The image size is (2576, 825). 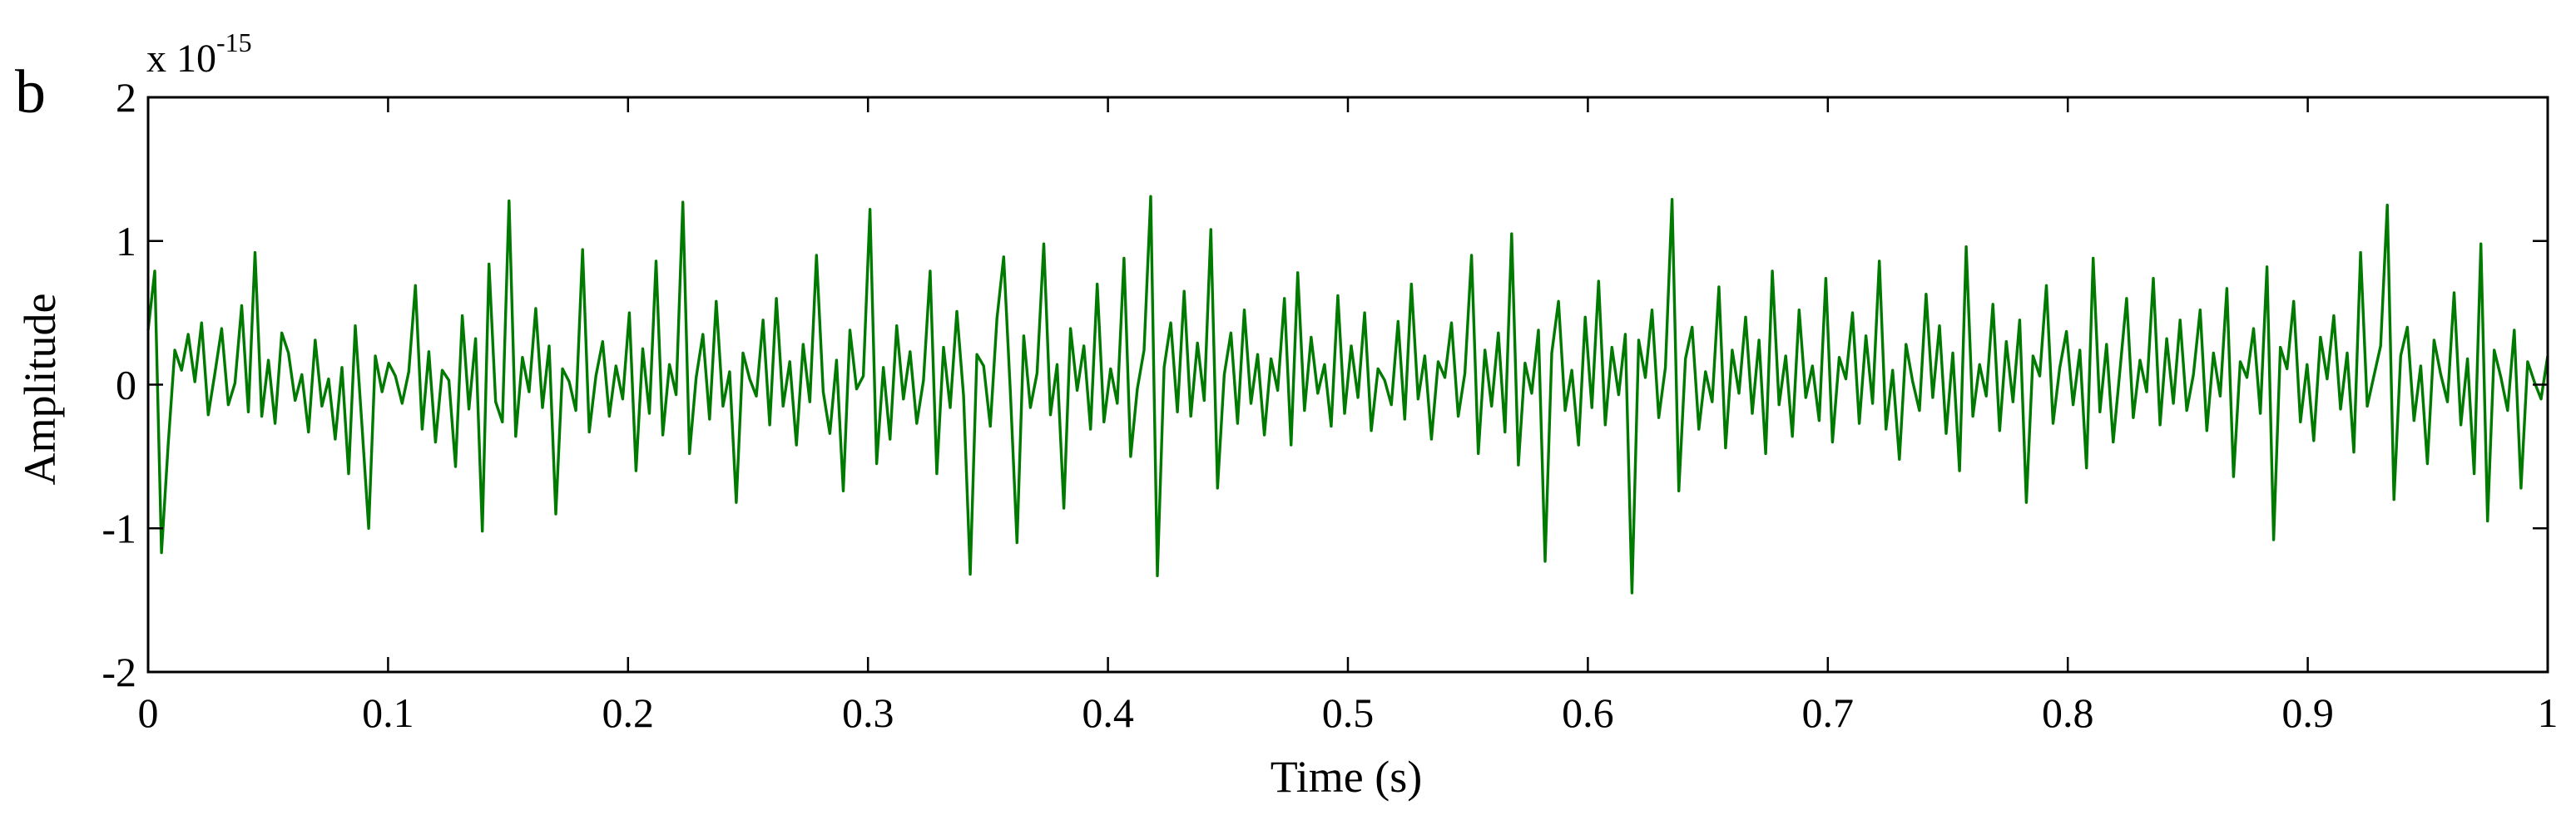 What do you see at coordinates (388, 712) in the screenshot?
I see `x-tick-label: 0.1` at bounding box center [388, 712].